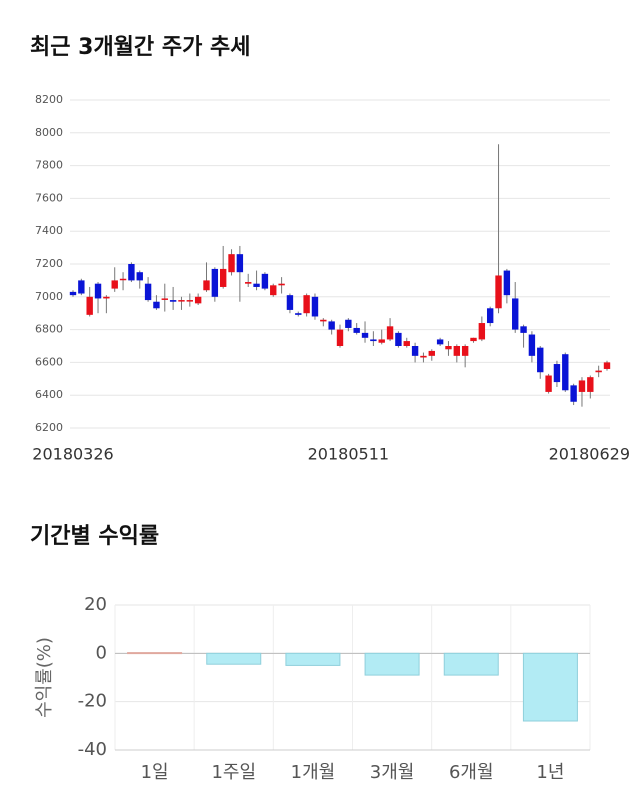 This screenshot has width=640, height=810. What do you see at coordinates (550, 772) in the screenshot?
I see `x-tick-label: 1년` at bounding box center [550, 772].